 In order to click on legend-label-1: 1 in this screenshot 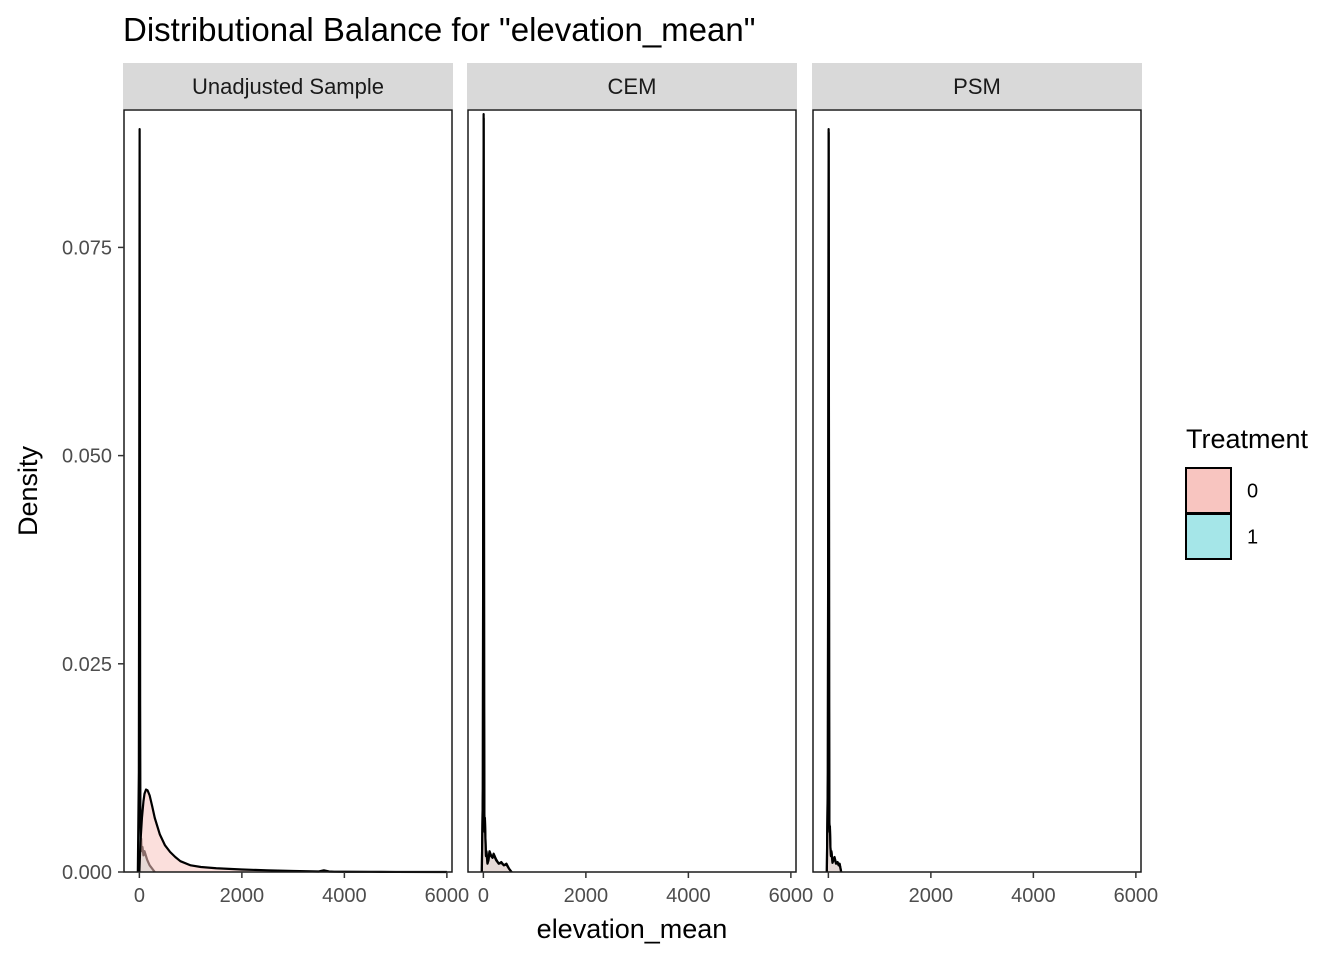, I will do `click(1252, 538)`.